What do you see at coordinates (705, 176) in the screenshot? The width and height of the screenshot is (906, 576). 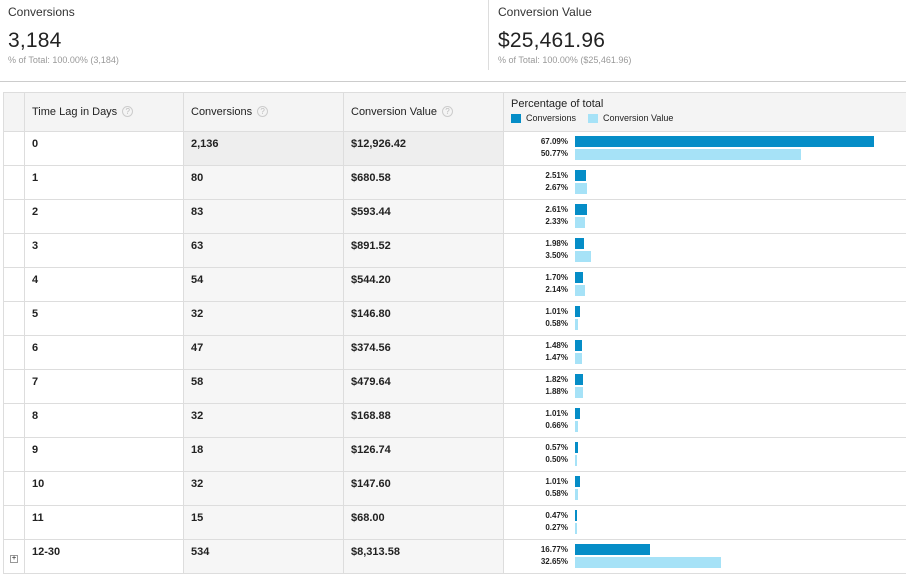 I see `percentage-line: 2.51%` at bounding box center [705, 176].